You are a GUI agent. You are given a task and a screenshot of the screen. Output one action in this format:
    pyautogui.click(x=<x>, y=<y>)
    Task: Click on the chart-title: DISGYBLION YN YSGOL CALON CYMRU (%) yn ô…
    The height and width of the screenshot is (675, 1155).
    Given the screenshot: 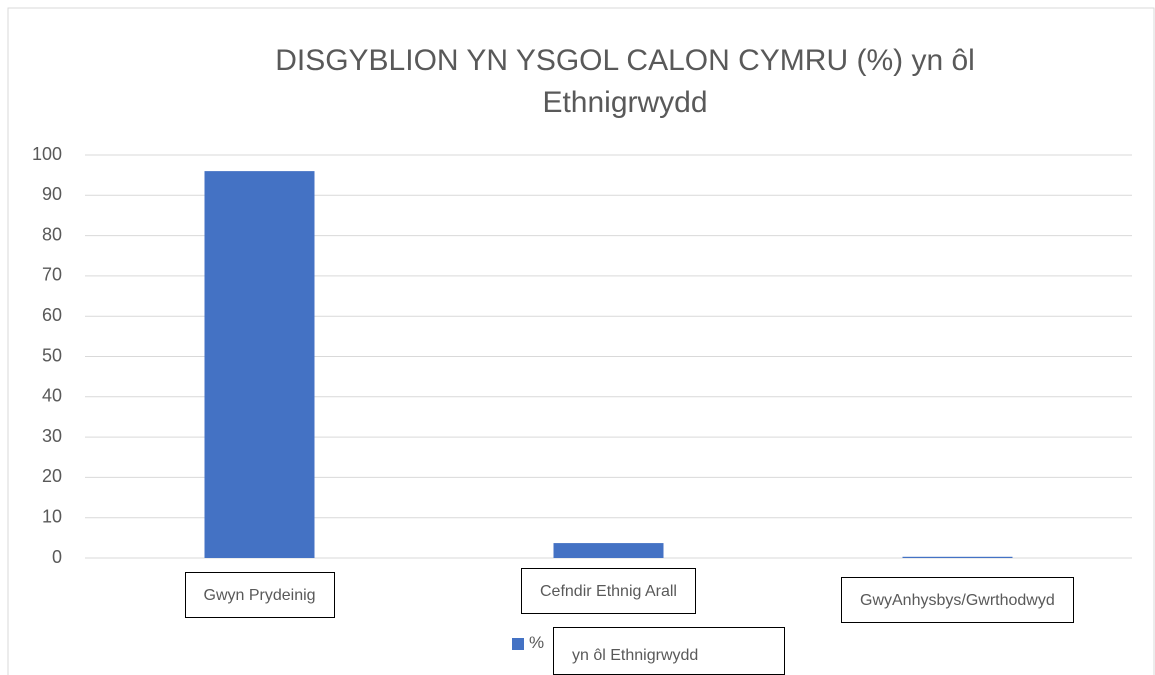 What is the action you would take?
    pyautogui.click(x=625, y=81)
    